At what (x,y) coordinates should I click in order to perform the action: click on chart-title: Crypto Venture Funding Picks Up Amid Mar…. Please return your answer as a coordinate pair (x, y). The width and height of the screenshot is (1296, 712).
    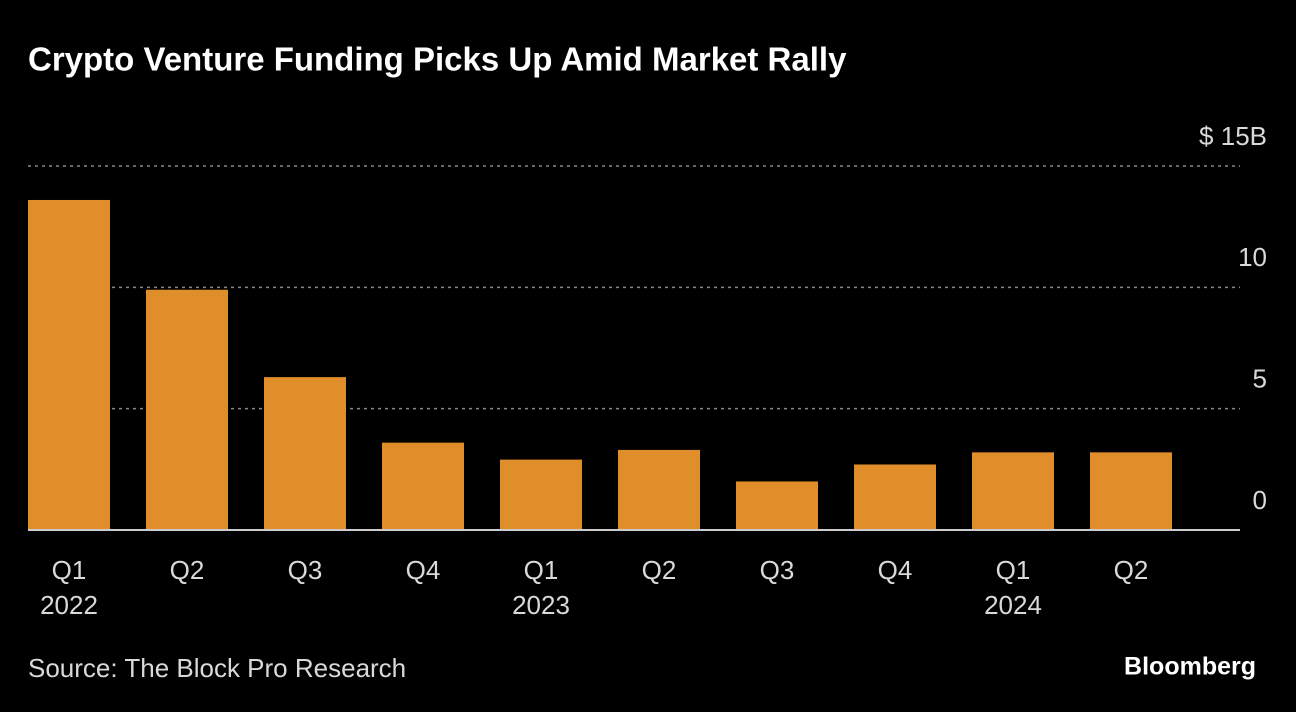
    Looking at the image, I should click on (437, 59).